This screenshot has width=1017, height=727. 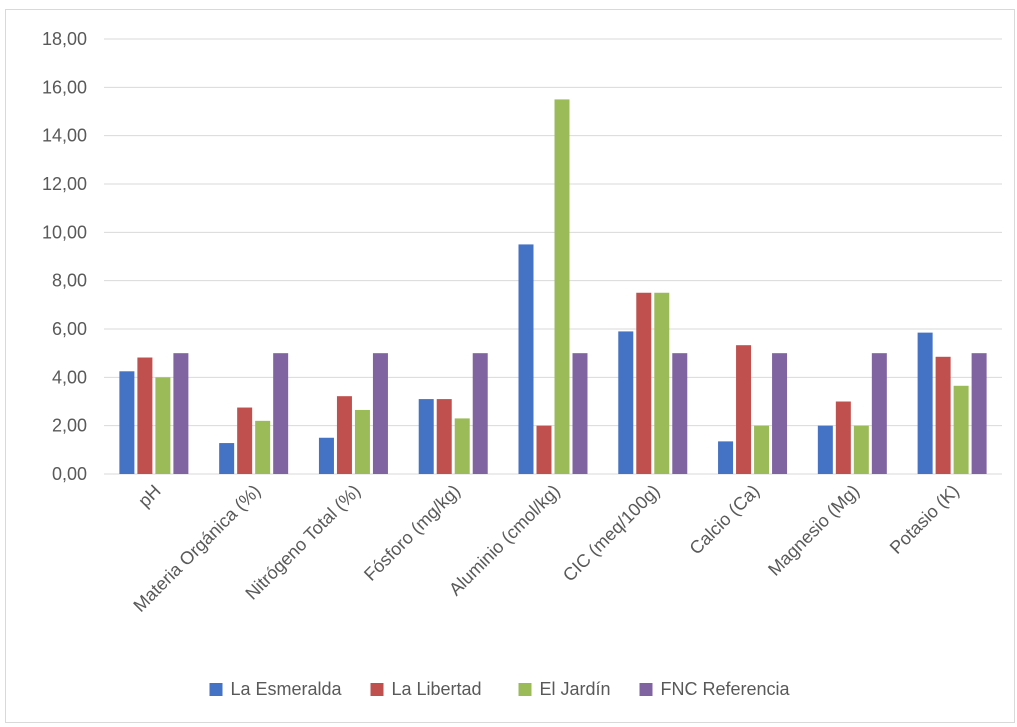 I want to click on x-tick-label: pH, so click(x=149, y=496).